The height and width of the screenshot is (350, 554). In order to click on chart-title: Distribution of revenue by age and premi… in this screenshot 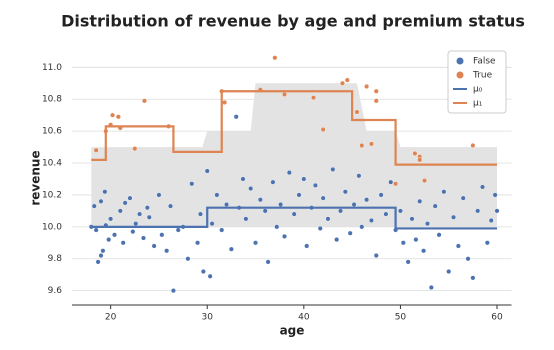, I will do `click(293, 21)`.